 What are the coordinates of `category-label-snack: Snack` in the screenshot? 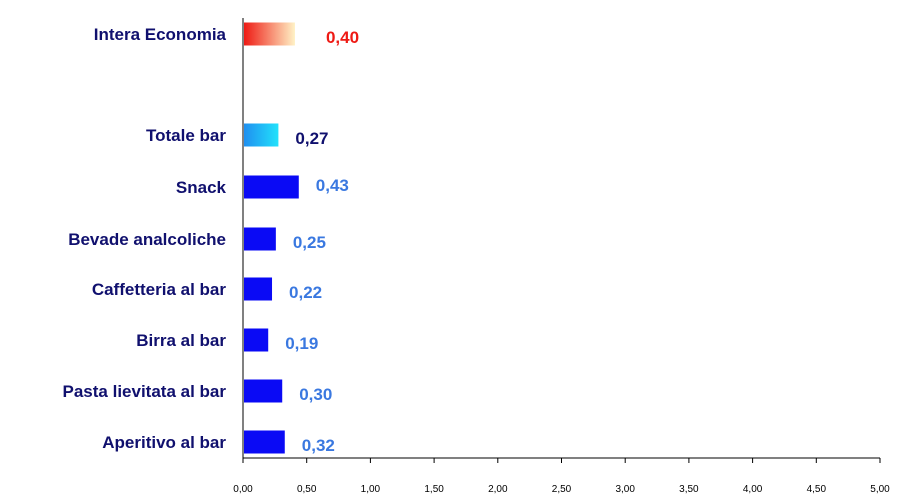 It's located at (201, 187).